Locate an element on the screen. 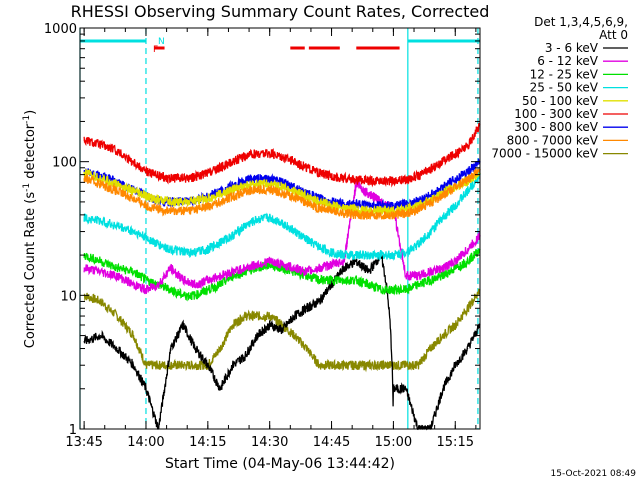 The height and width of the screenshot is (480, 640). x-tick-label: 14:30 is located at coordinates (269, 442).